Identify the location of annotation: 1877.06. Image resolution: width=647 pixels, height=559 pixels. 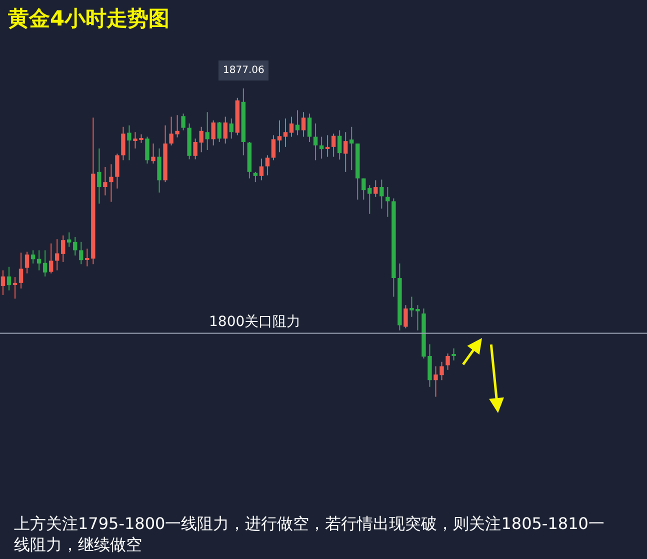
(243, 70).